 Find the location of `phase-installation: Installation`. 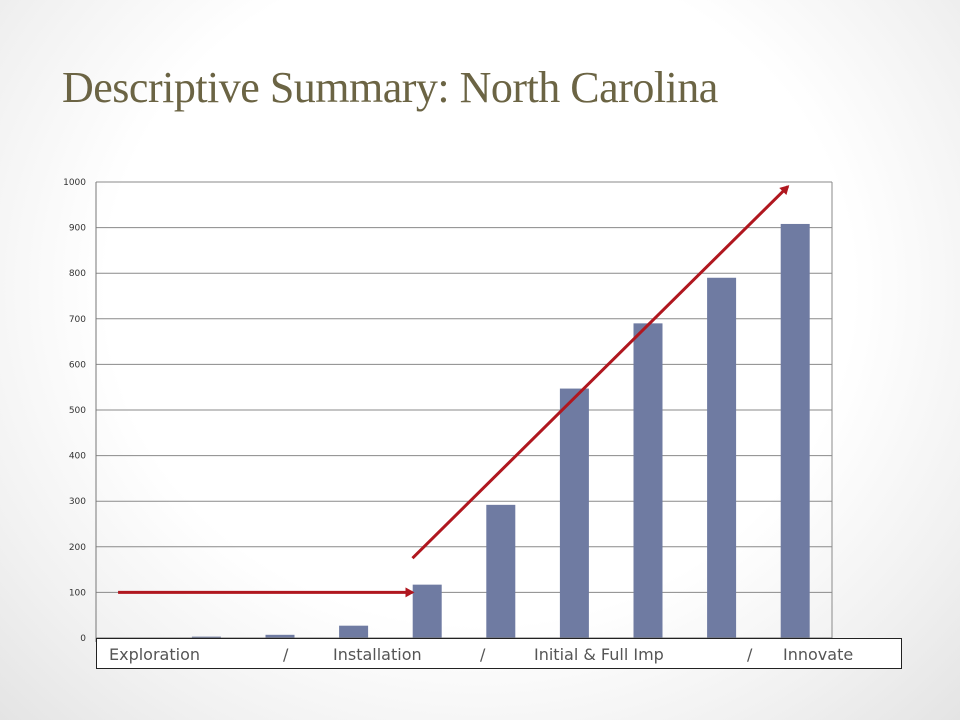

phase-installation: Installation is located at coordinates (377, 654).